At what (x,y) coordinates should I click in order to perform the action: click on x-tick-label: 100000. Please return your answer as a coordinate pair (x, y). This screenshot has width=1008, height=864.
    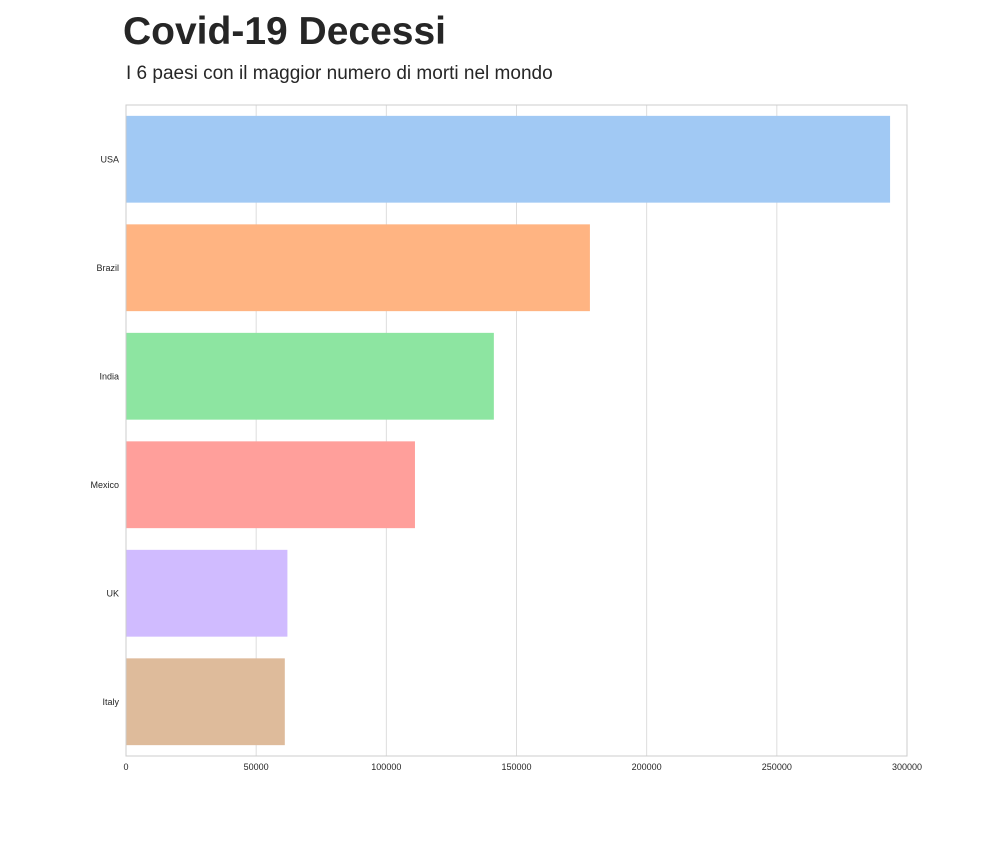
    Looking at the image, I should click on (386, 767).